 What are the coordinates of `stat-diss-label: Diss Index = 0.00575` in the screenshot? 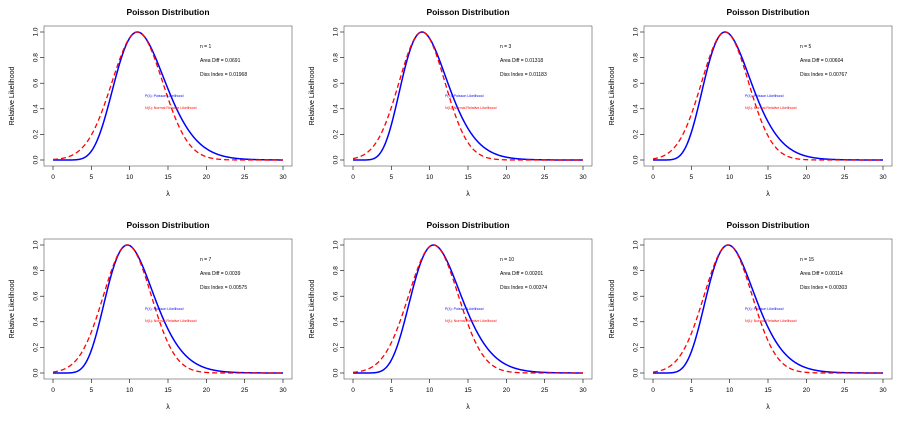 It's located at (223, 288).